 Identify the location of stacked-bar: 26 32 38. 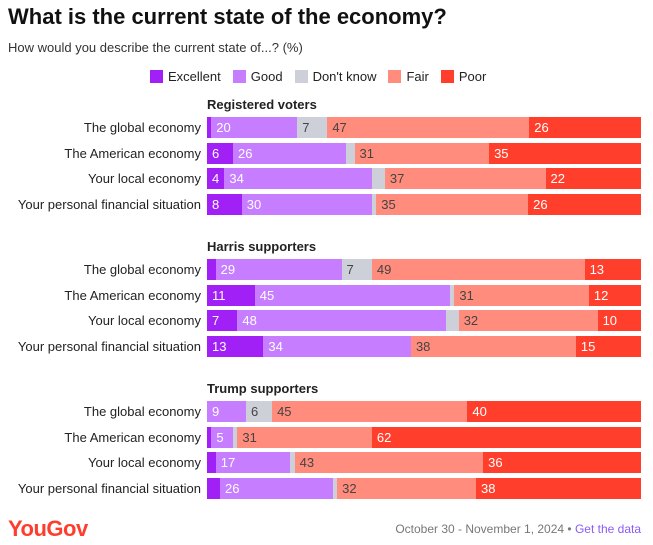
(424, 488).